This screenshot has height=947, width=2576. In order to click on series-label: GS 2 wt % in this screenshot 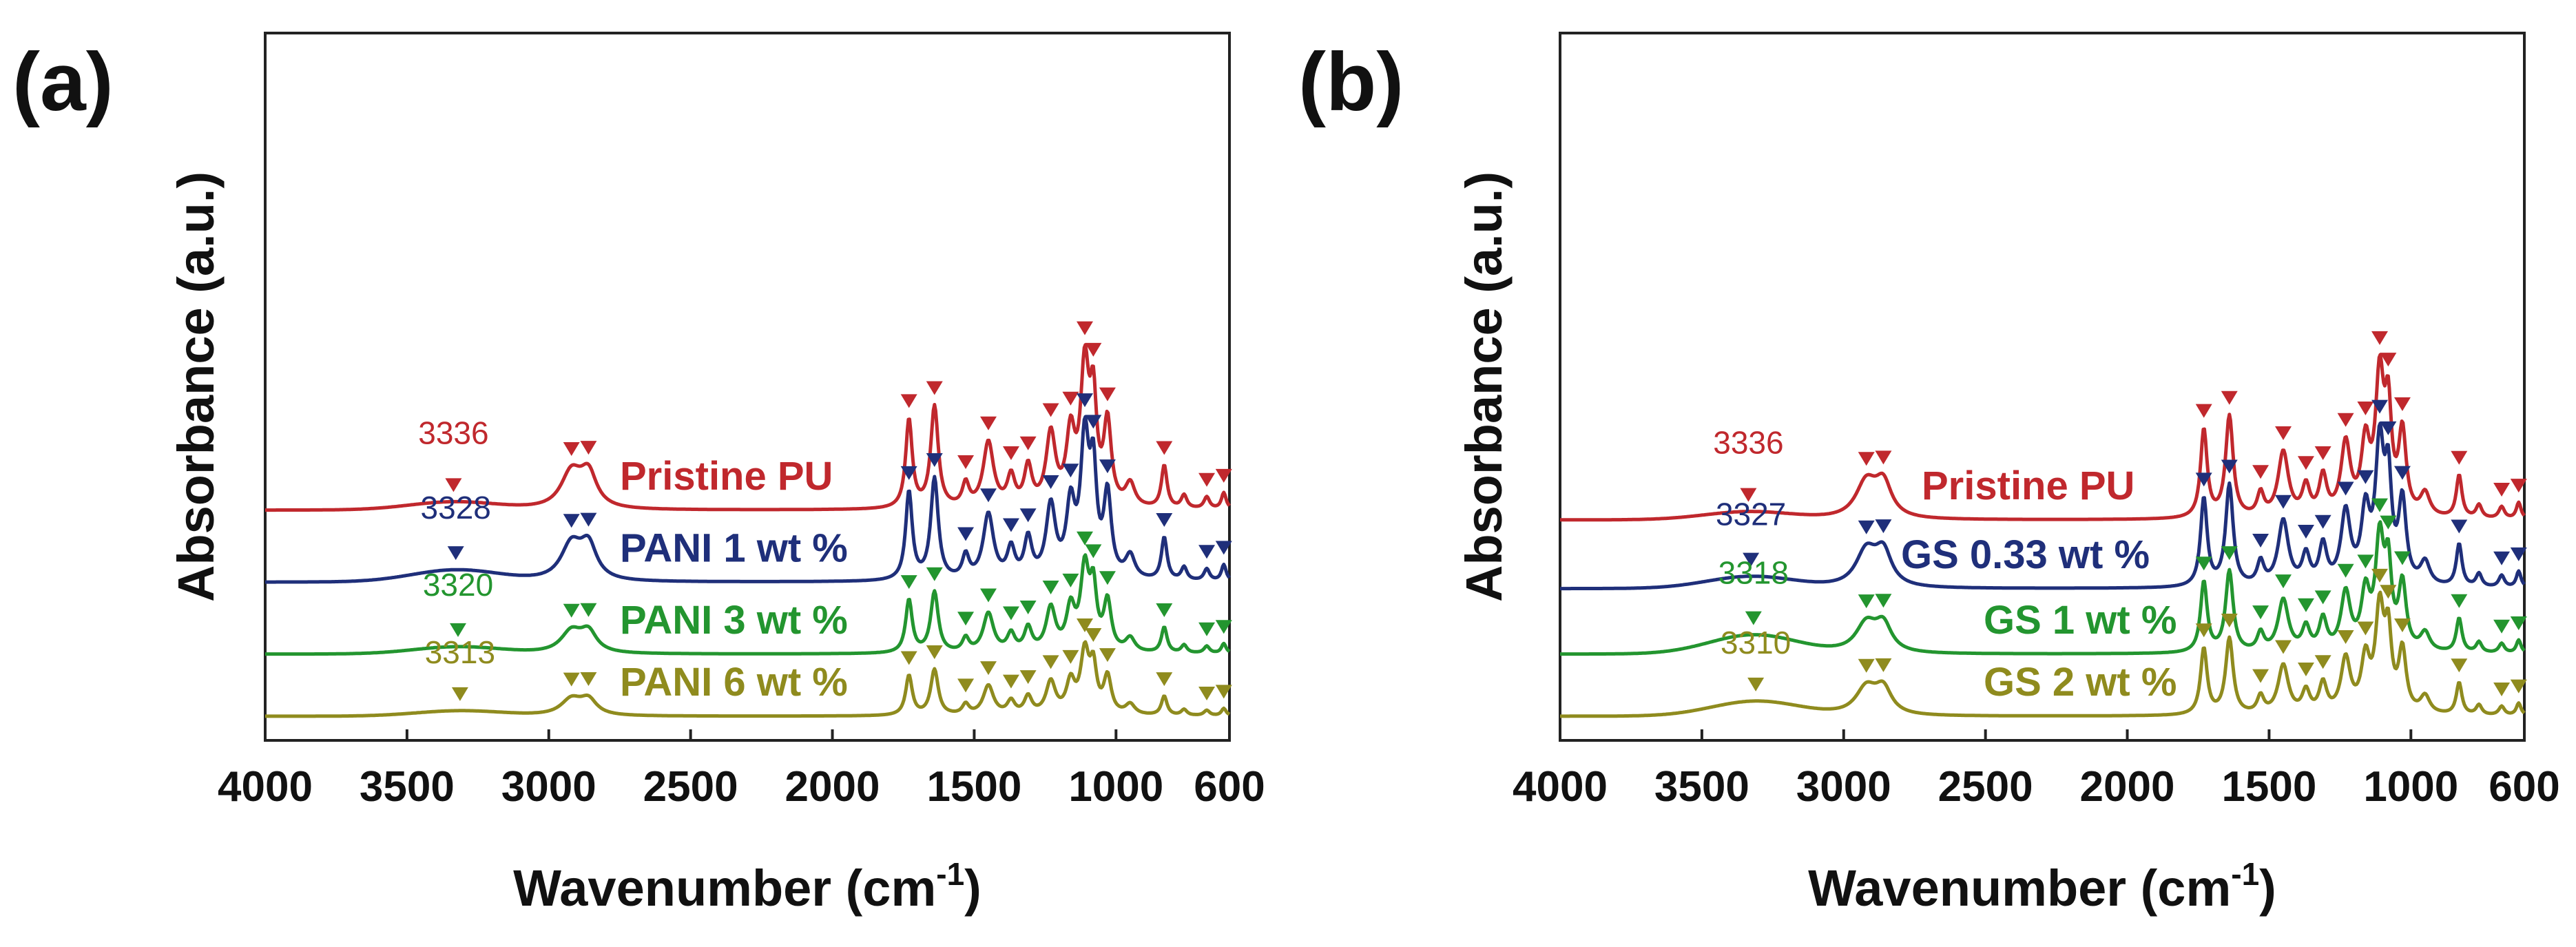, I will do `click(2080, 682)`.